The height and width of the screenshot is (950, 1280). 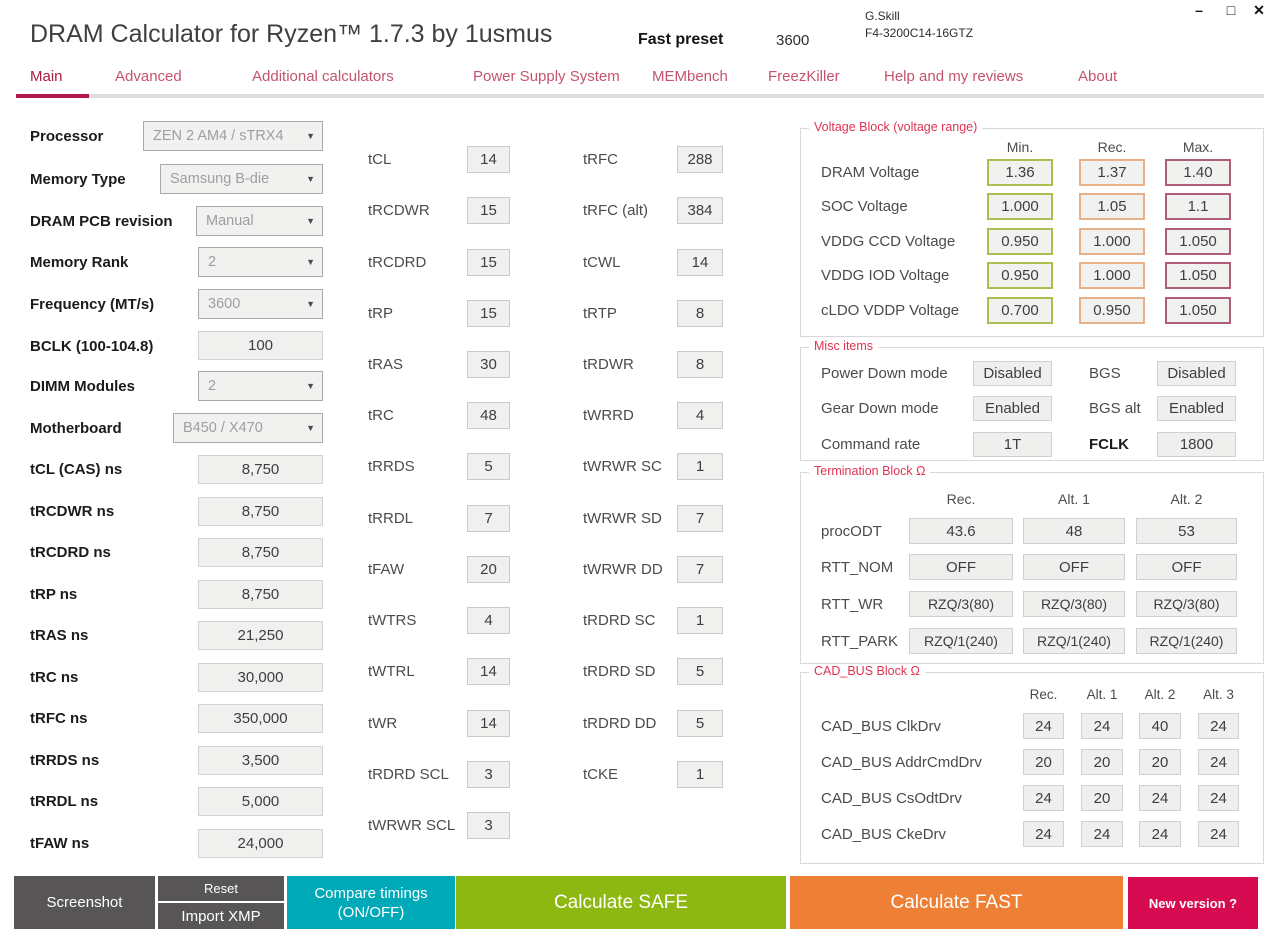 I want to click on calculate-fast-button: Calculate FAST, so click(x=956, y=902).